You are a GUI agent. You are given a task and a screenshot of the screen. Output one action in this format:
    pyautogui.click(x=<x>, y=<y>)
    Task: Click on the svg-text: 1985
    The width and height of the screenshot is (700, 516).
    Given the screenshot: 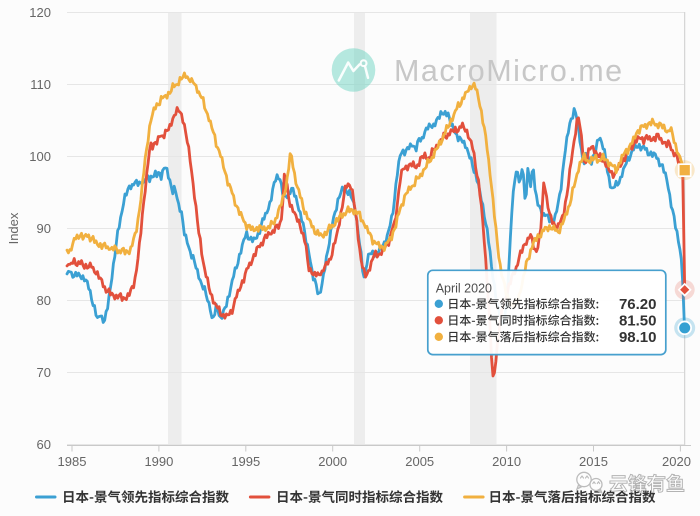 What is the action you would take?
    pyautogui.click(x=72, y=461)
    